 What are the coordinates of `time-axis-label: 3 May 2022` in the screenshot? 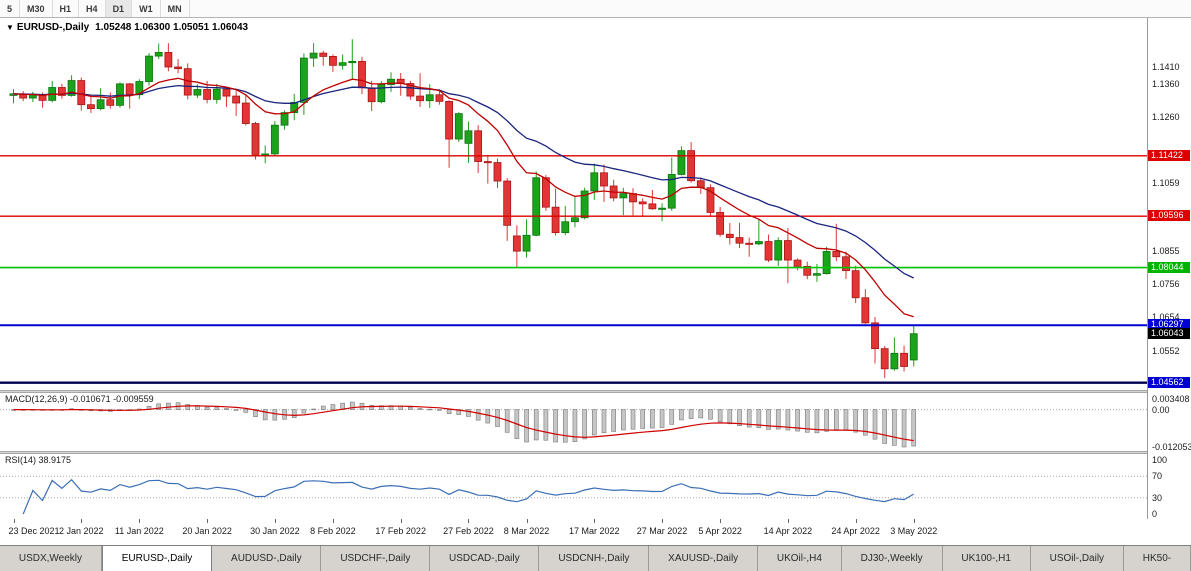 It's located at (914, 531).